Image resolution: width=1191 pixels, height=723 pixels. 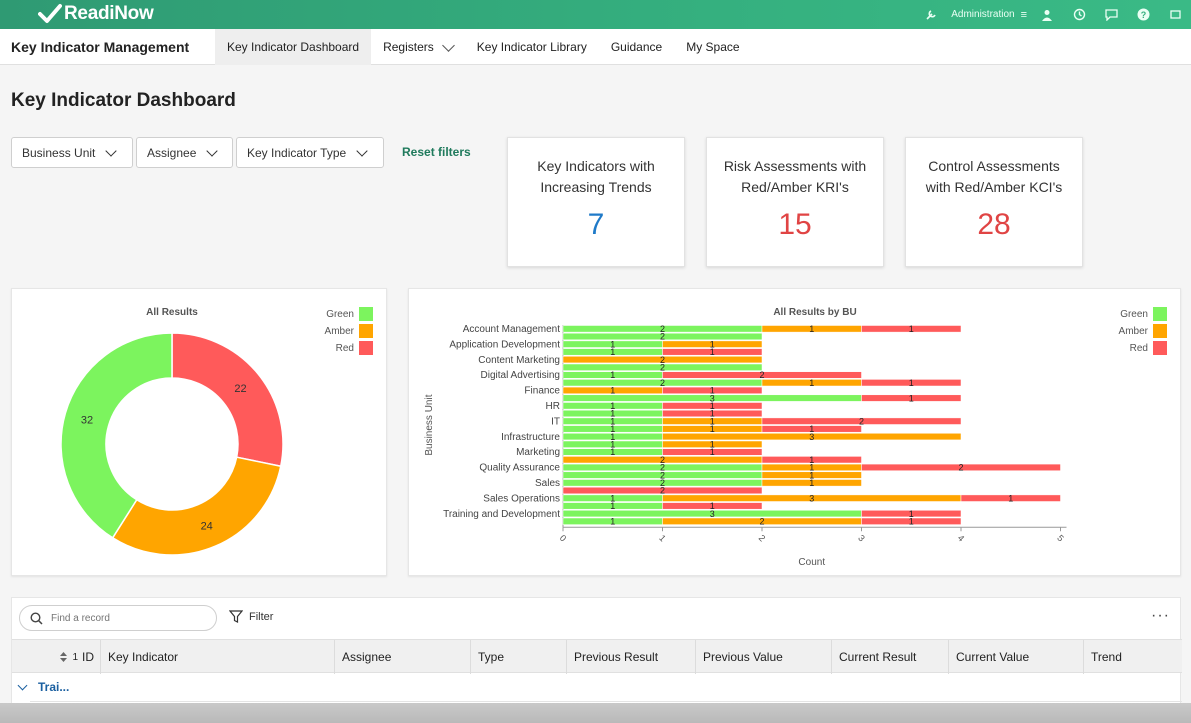 What do you see at coordinates (75, 657) in the screenshot?
I see `sort-order: 1` at bounding box center [75, 657].